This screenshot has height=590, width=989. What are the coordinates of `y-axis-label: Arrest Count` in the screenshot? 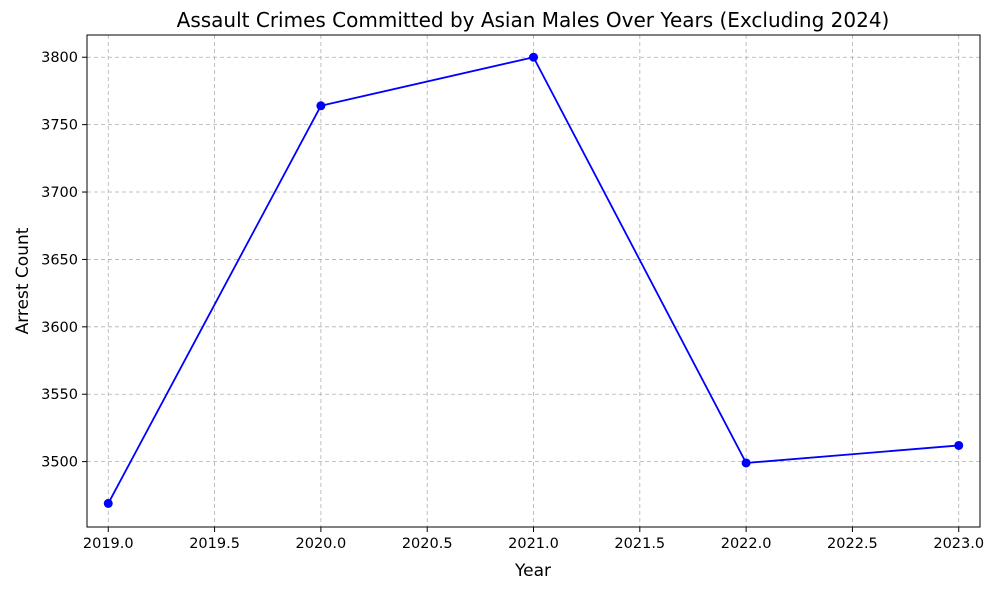 It's located at (23, 280).